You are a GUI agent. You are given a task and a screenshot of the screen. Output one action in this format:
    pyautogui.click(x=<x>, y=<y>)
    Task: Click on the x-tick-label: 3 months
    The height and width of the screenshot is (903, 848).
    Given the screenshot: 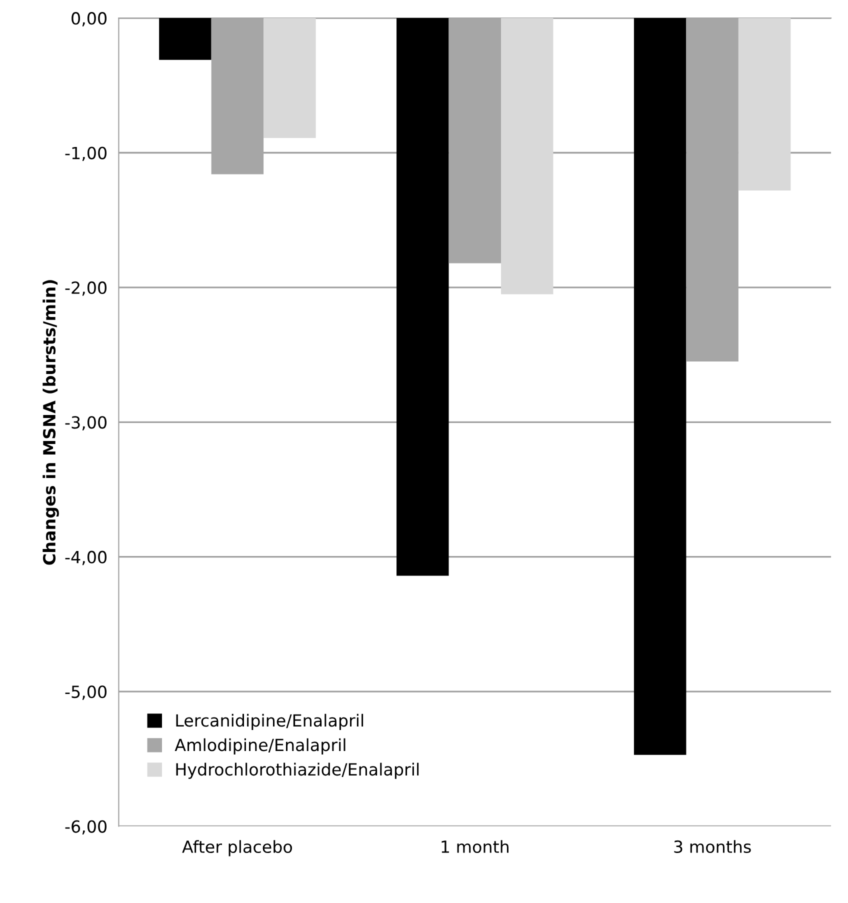 What is the action you would take?
    pyautogui.click(x=712, y=847)
    